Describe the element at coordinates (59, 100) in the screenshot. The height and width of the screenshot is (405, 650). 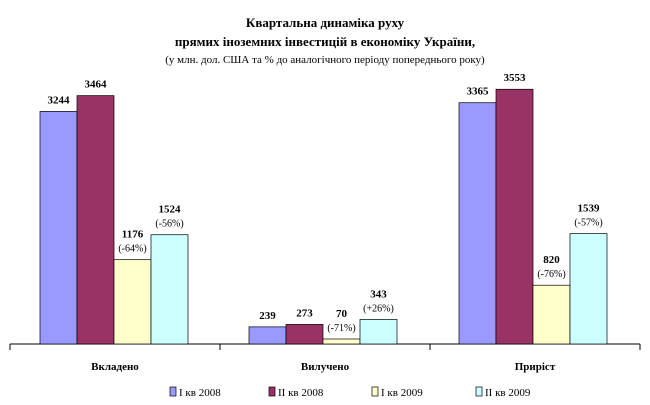
I see `bar-value-label: 3244` at that location.